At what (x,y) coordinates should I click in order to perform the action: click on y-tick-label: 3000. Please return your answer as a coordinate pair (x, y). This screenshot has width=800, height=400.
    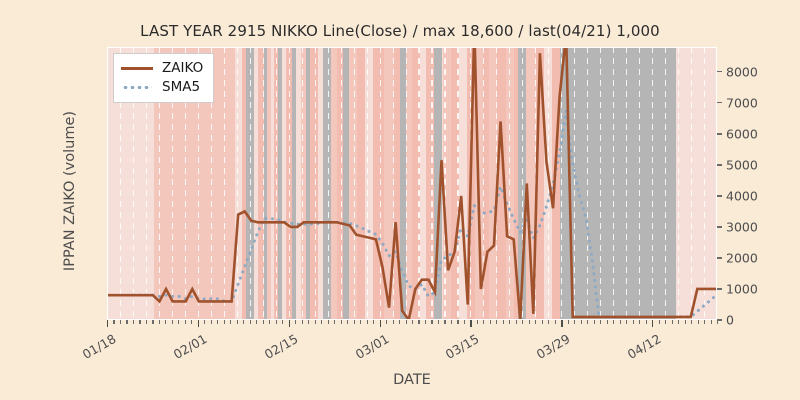
    Looking at the image, I should click on (742, 227).